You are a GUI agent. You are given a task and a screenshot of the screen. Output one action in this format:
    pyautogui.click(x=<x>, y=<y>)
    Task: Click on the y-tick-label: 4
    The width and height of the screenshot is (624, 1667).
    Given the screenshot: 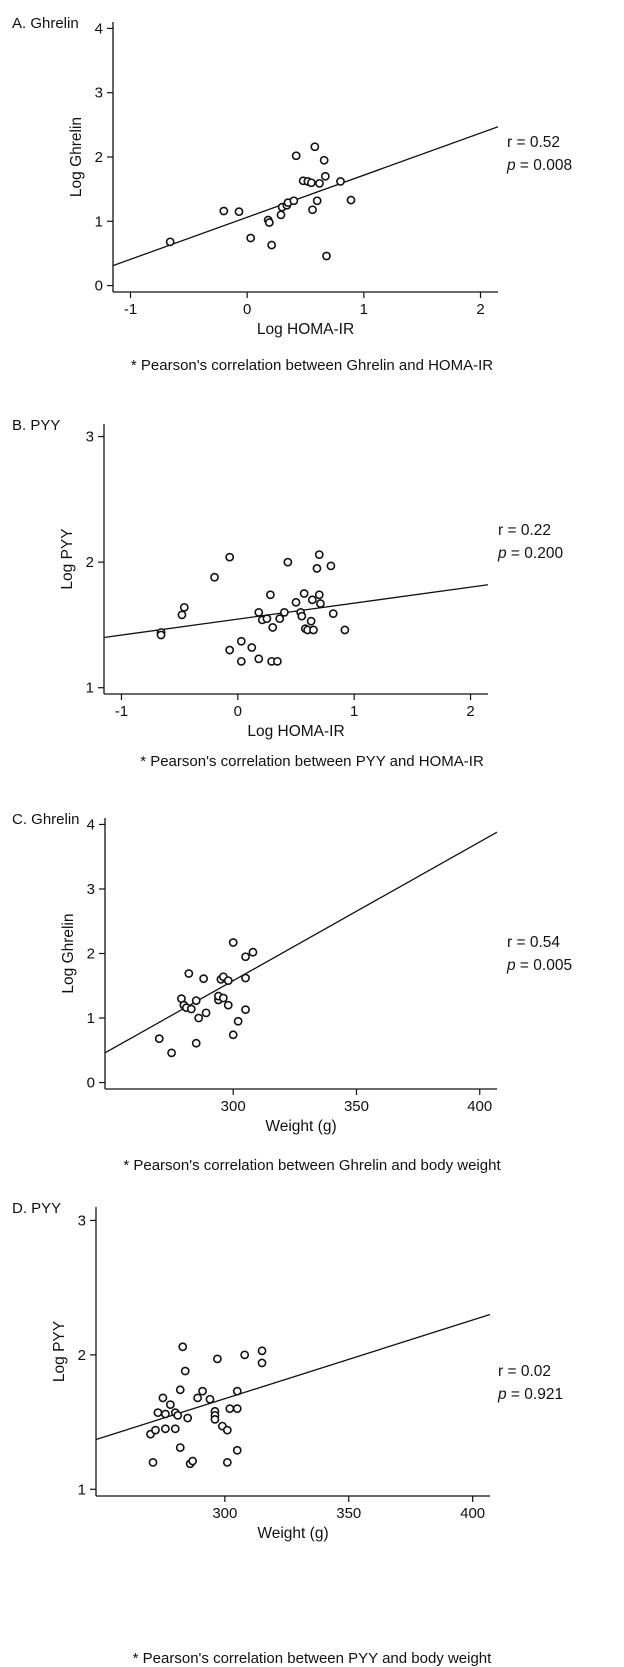 What is the action you would take?
    pyautogui.click(x=91, y=824)
    